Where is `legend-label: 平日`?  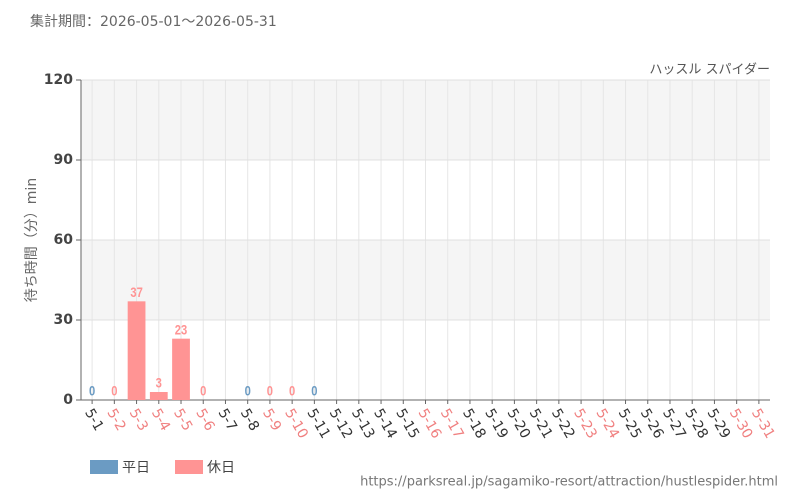 legend-label: 平日 is located at coordinates (136, 468).